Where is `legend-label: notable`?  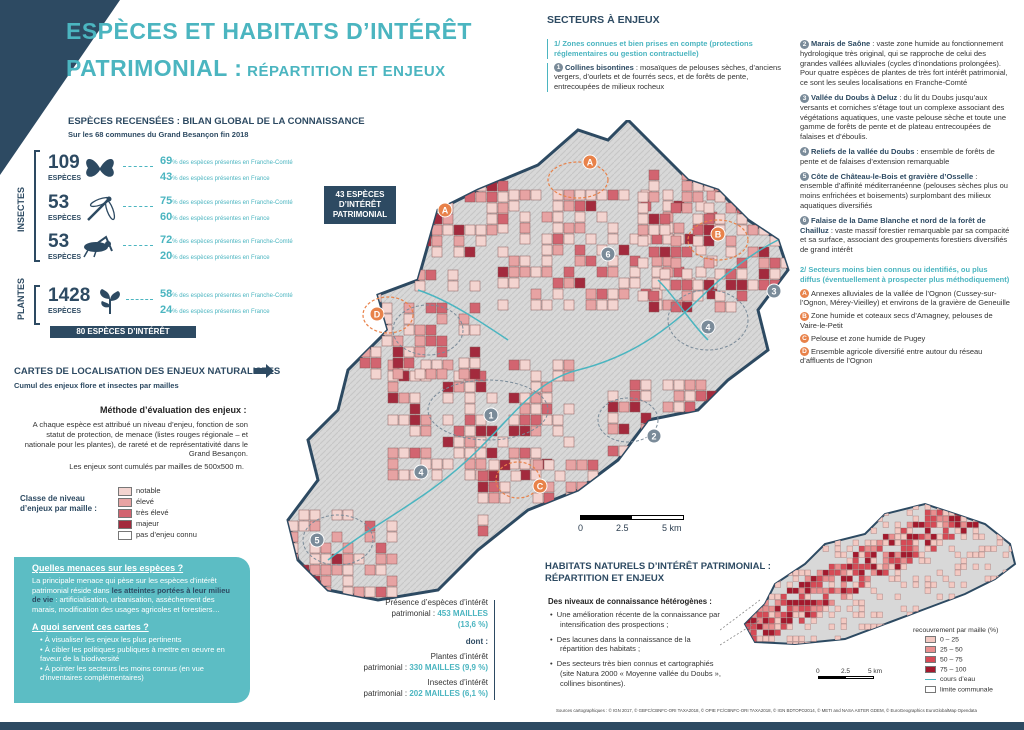 legend-label: notable is located at coordinates (148, 490).